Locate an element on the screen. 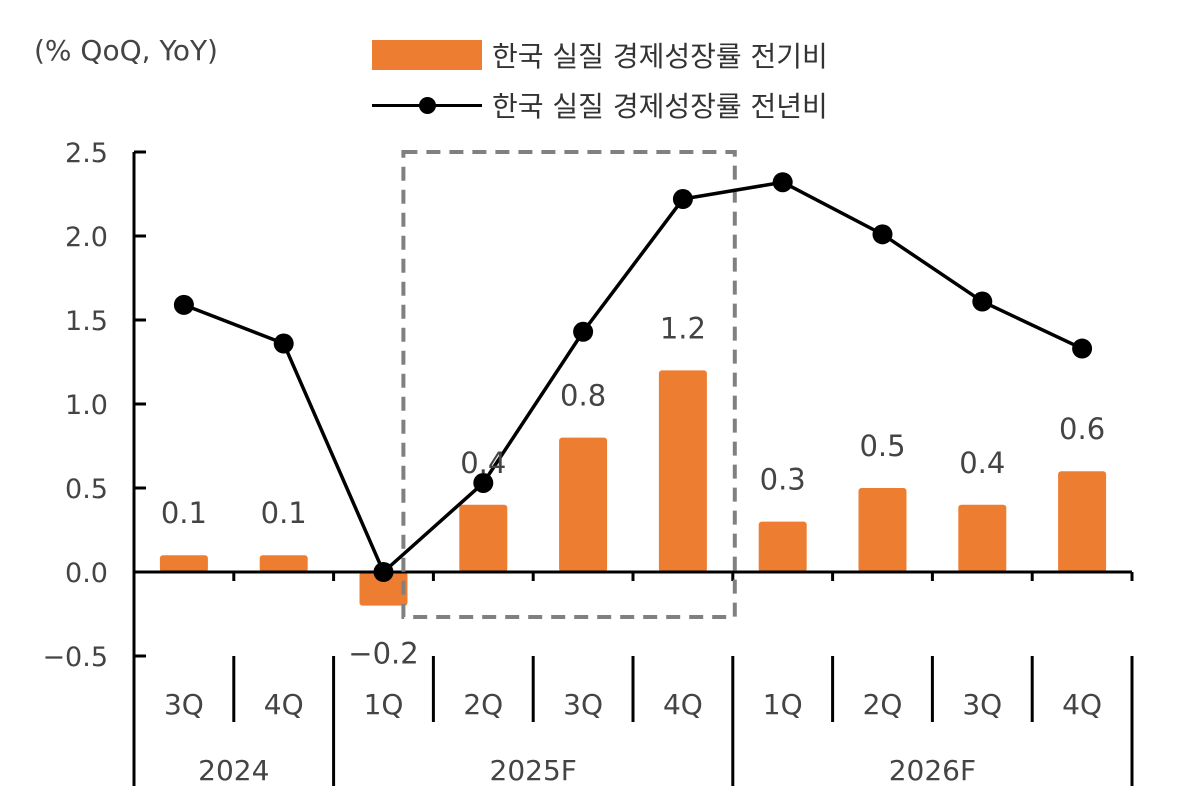  bar-data-label: −0.2 is located at coordinates (383, 654).